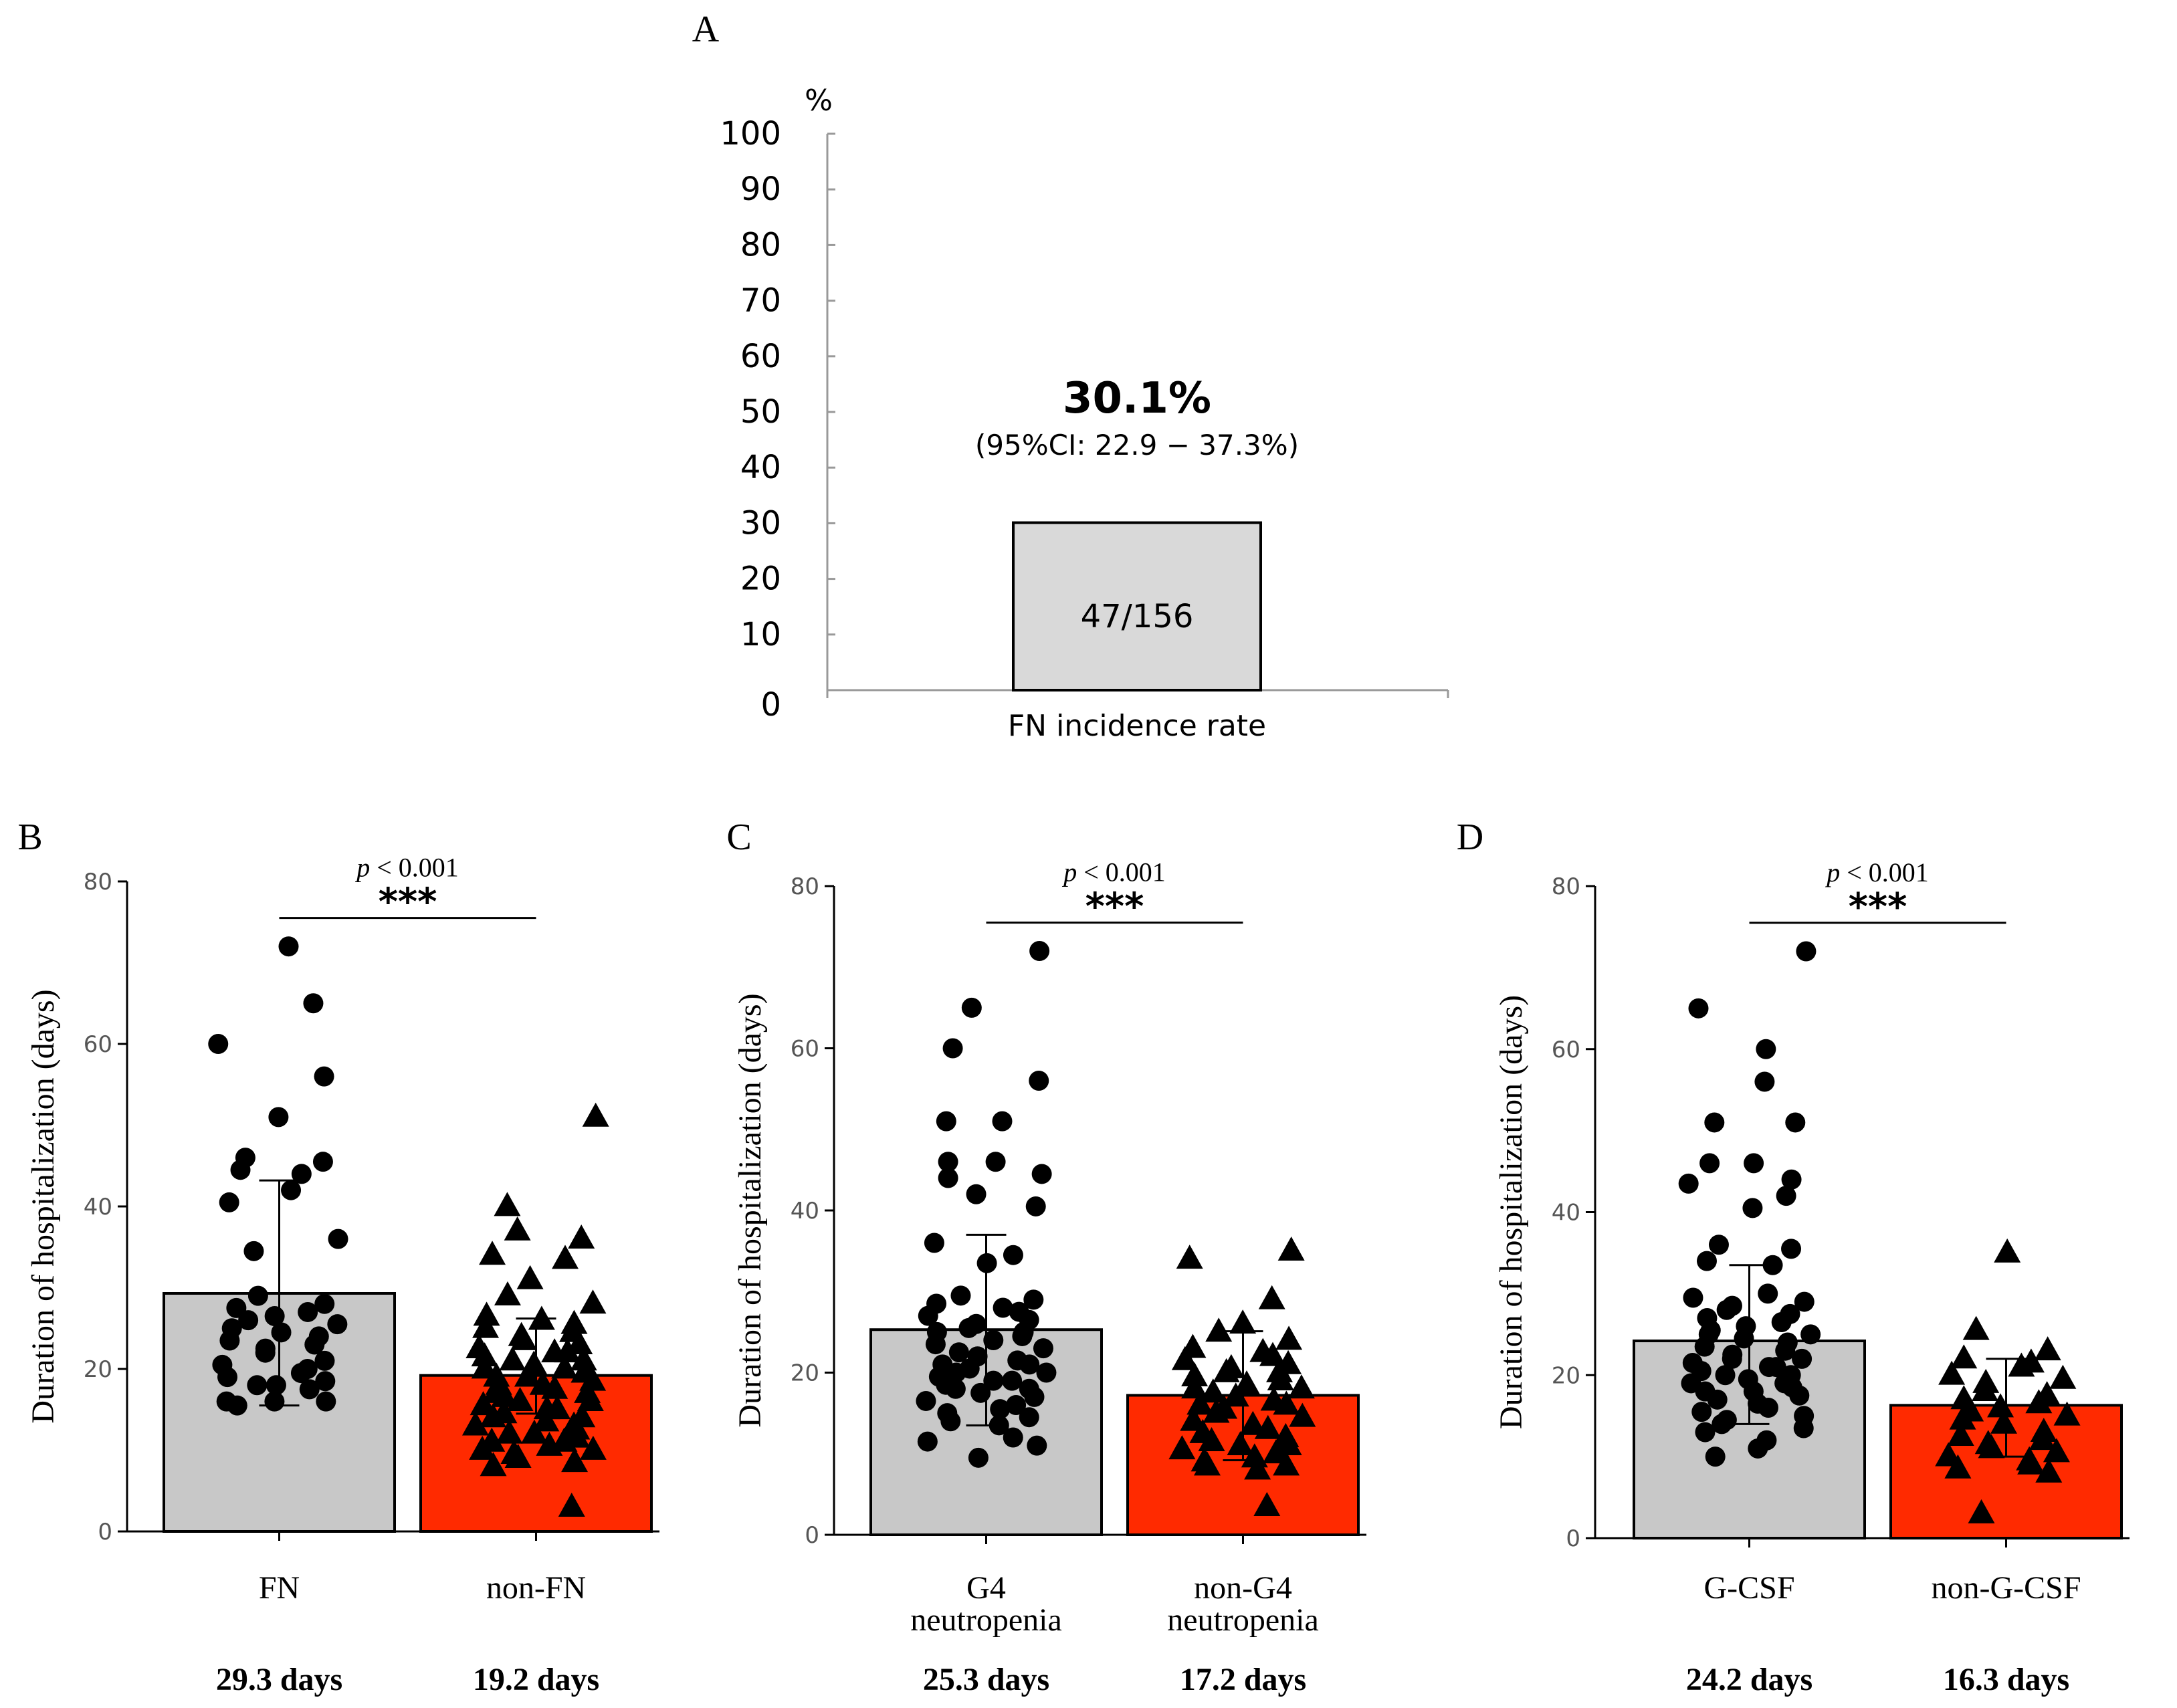 This screenshot has height=1708, width=2177. I want to click on panel-b-category-label: non-FN, so click(536, 1588).